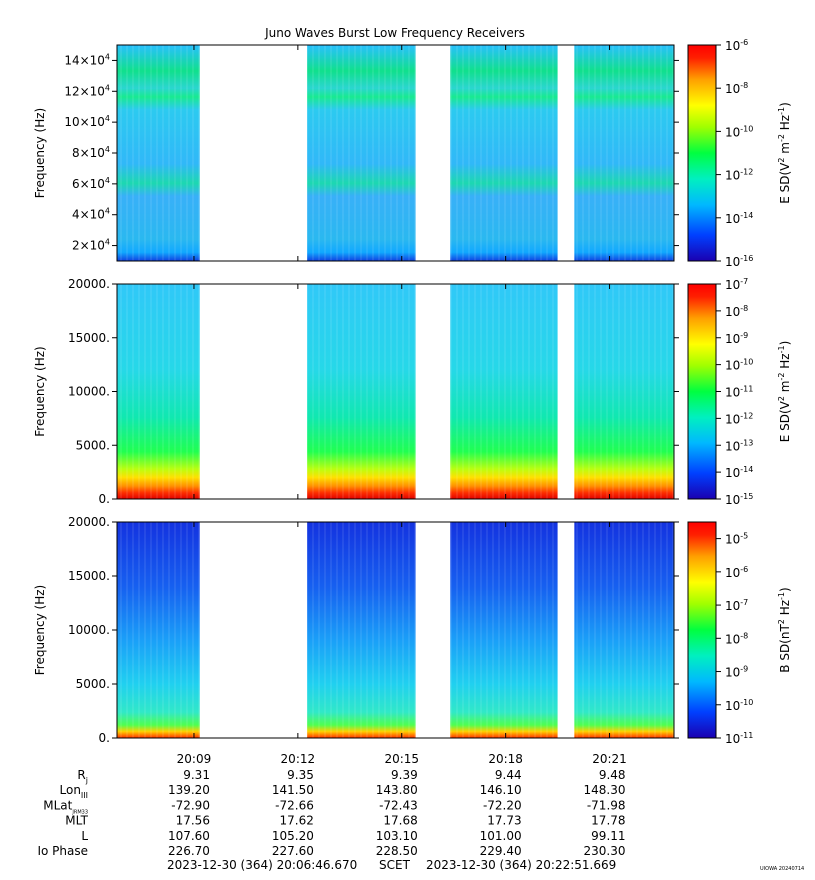 The width and height of the screenshot is (815, 880). Describe the element at coordinates (76, 821) in the screenshot. I see `ephemeris-row-label: MLT` at that location.